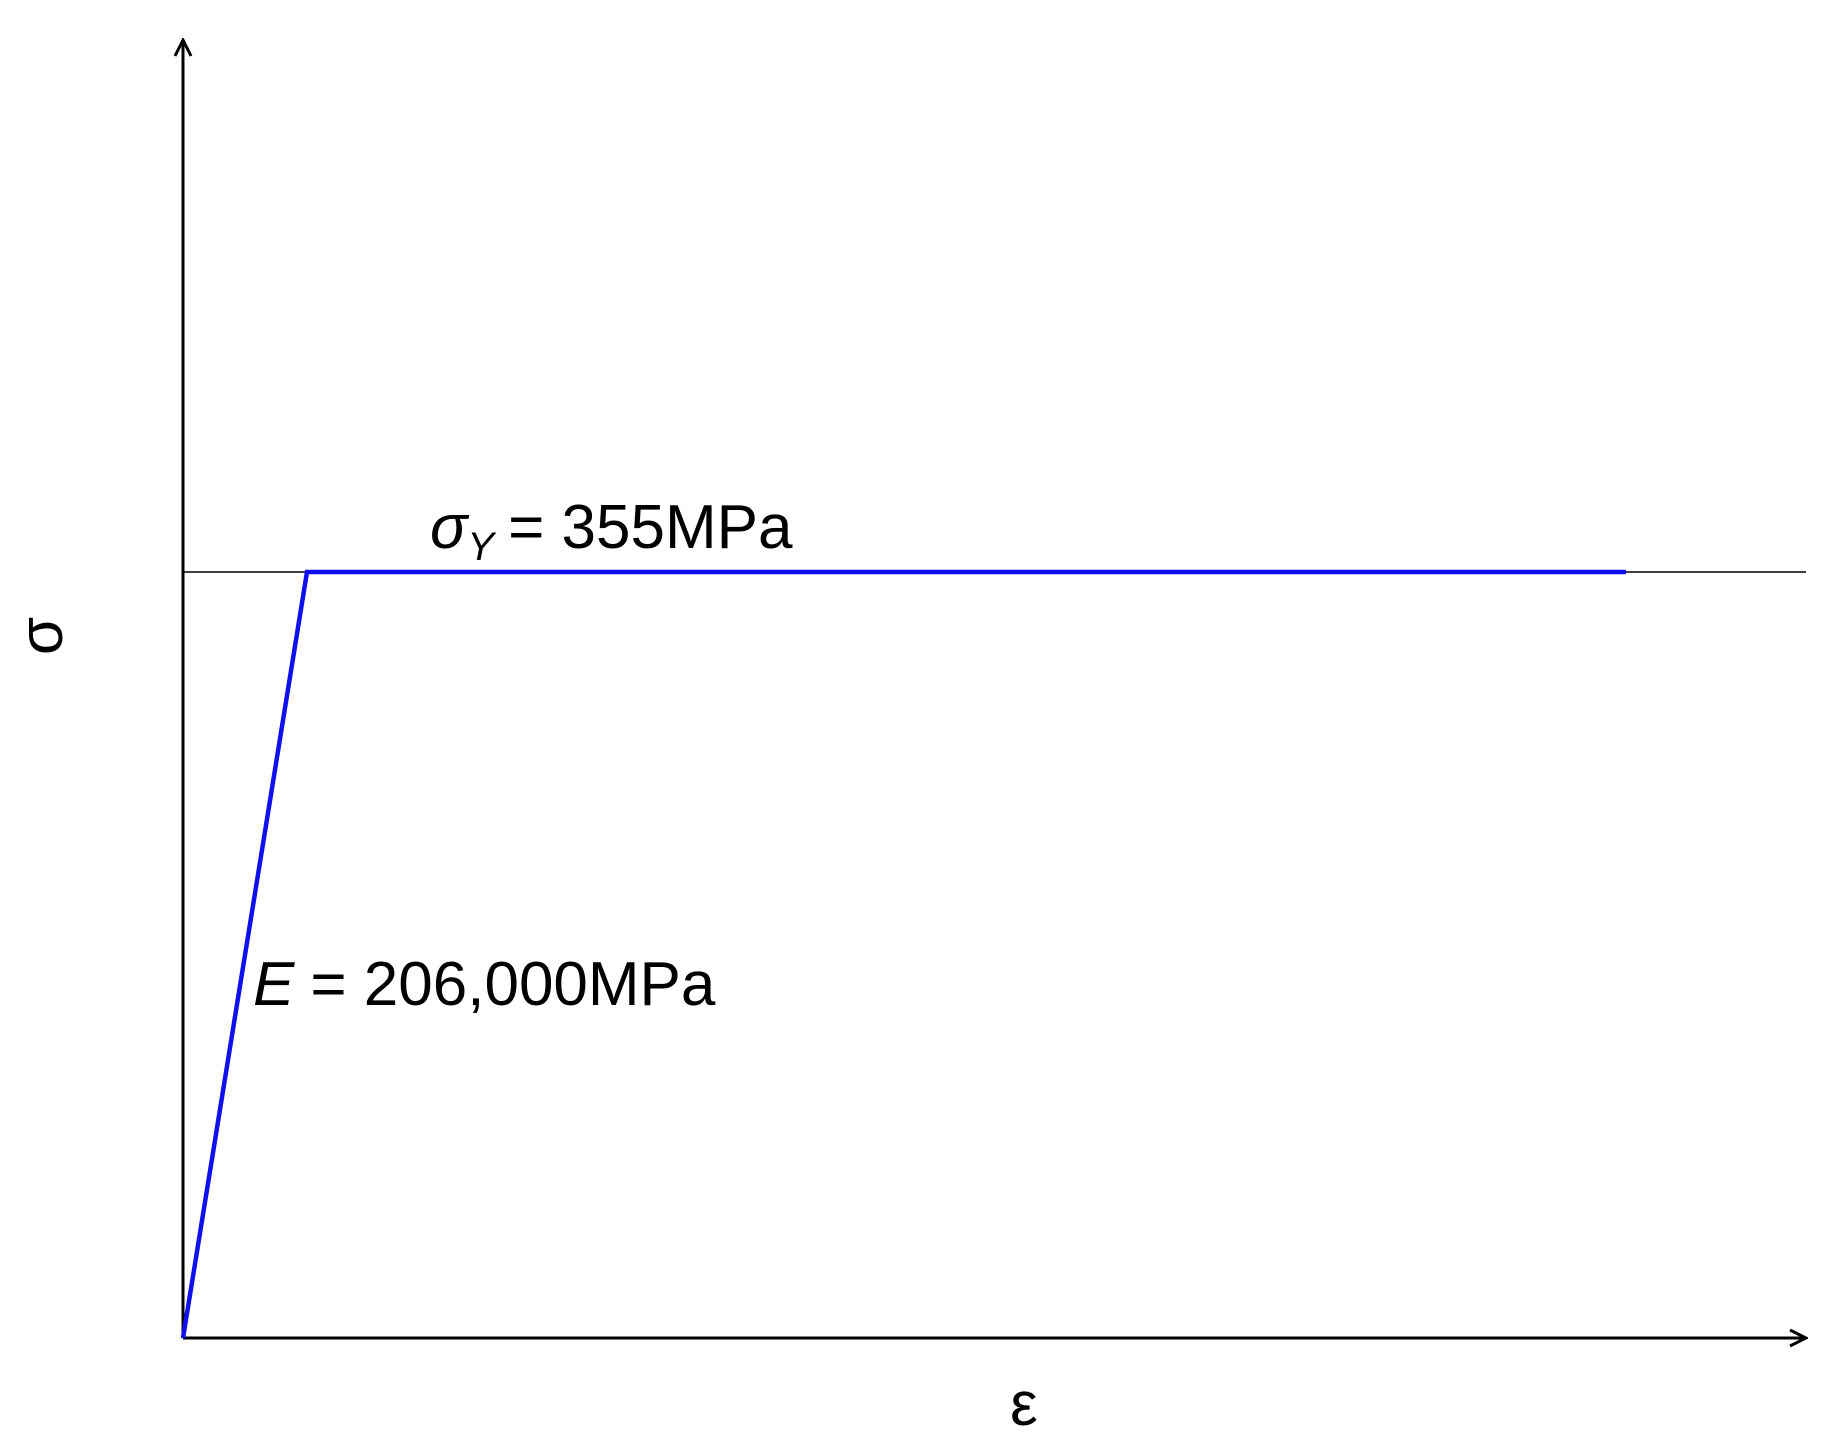  What do you see at coordinates (1024, 1404) in the screenshot?
I see `x-axis-label: ε` at bounding box center [1024, 1404].